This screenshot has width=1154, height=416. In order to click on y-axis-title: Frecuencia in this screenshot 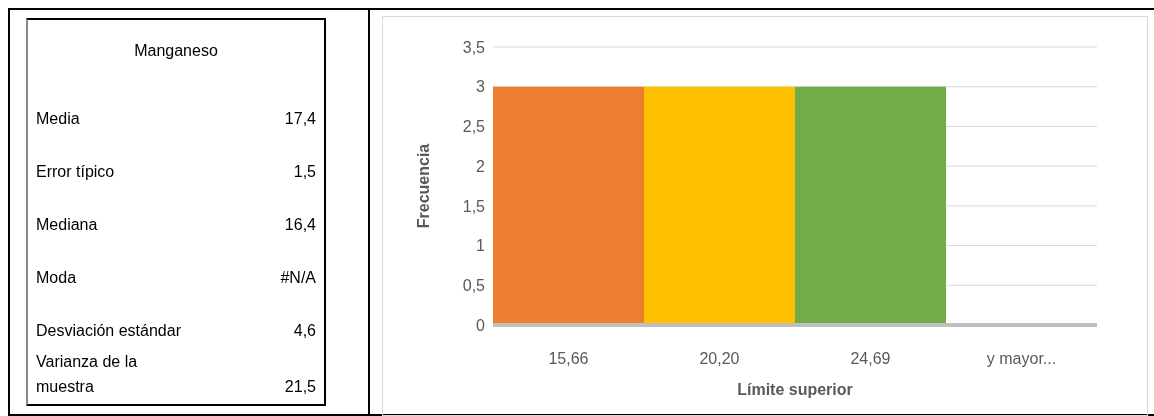, I will do `click(423, 186)`.